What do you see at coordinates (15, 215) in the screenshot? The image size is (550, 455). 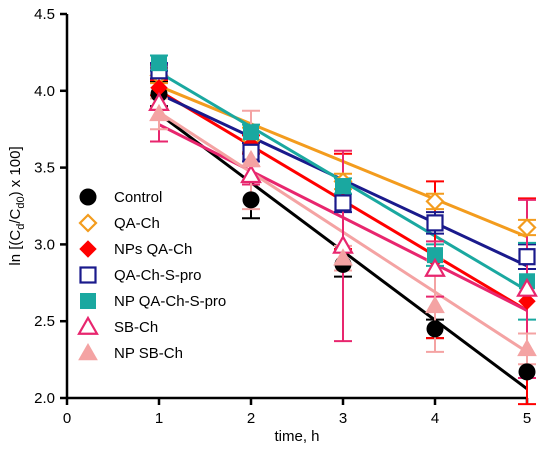 I see `y-axis-label-part: /C` at bounding box center [15, 215].